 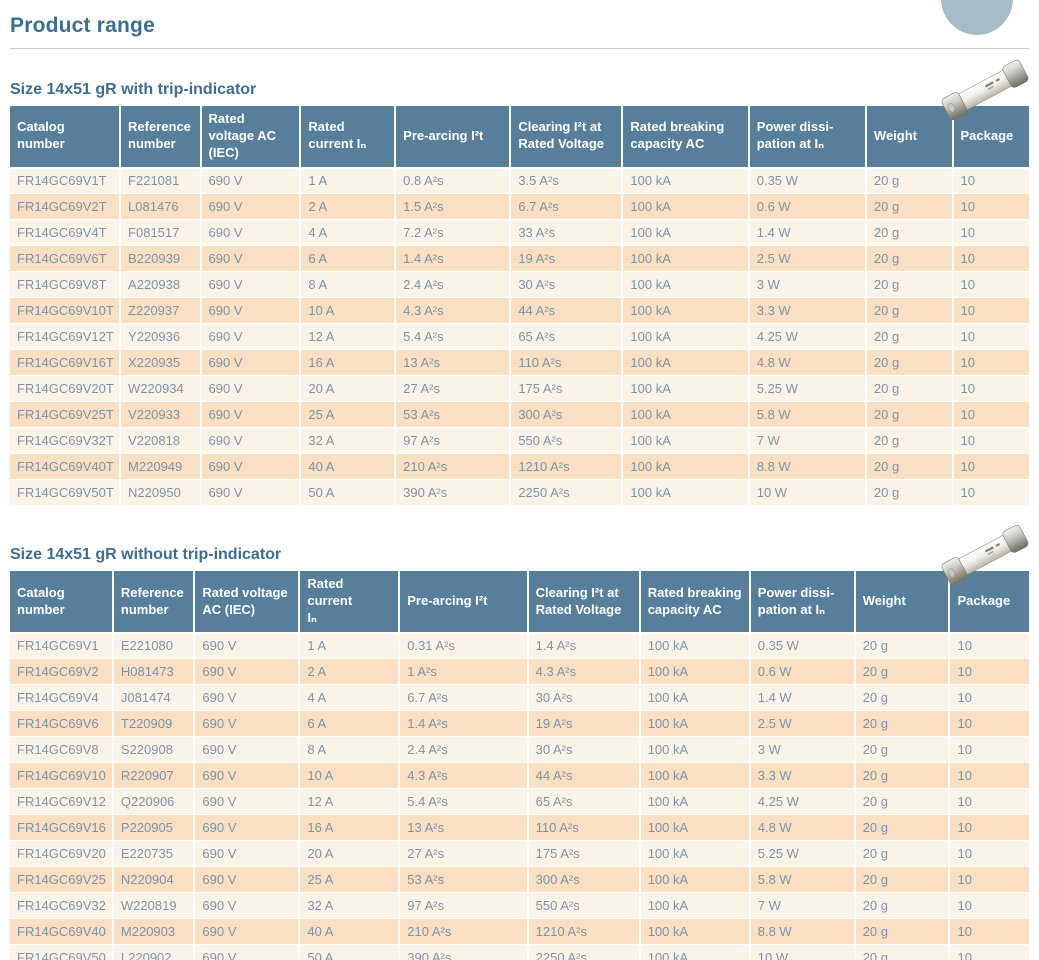 What do you see at coordinates (567, 363) in the screenshot?
I see `table-cell: 110 A²s` at bounding box center [567, 363].